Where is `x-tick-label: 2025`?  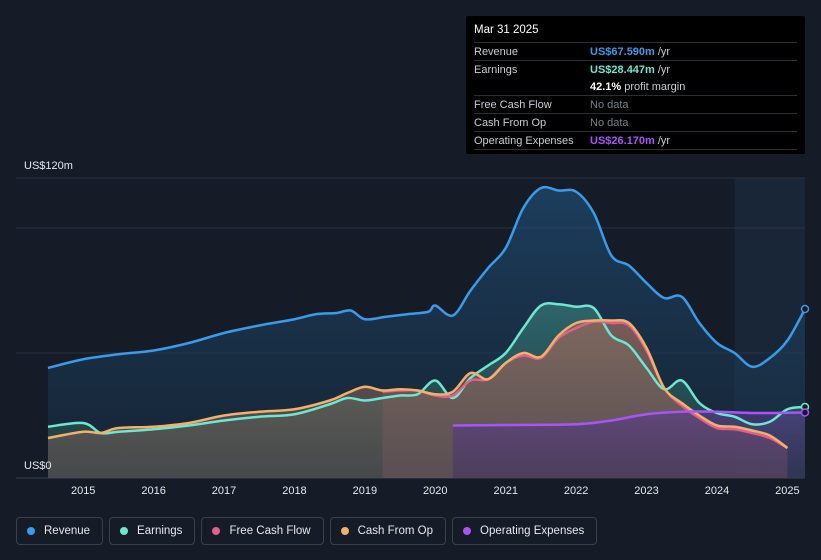
x-tick-label: 2025 is located at coordinates (787, 491).